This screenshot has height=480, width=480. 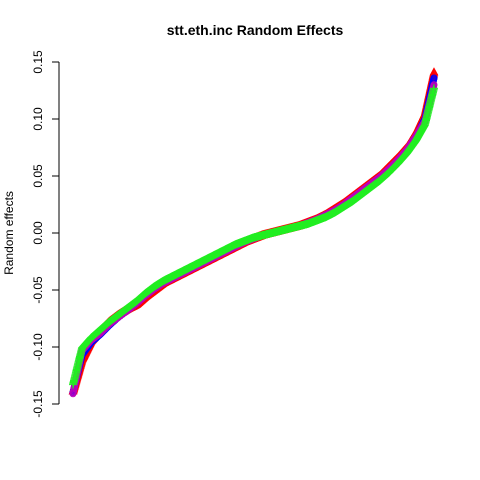 I want to click on y-tick-label: 0.00, so click(x=38, y=233).